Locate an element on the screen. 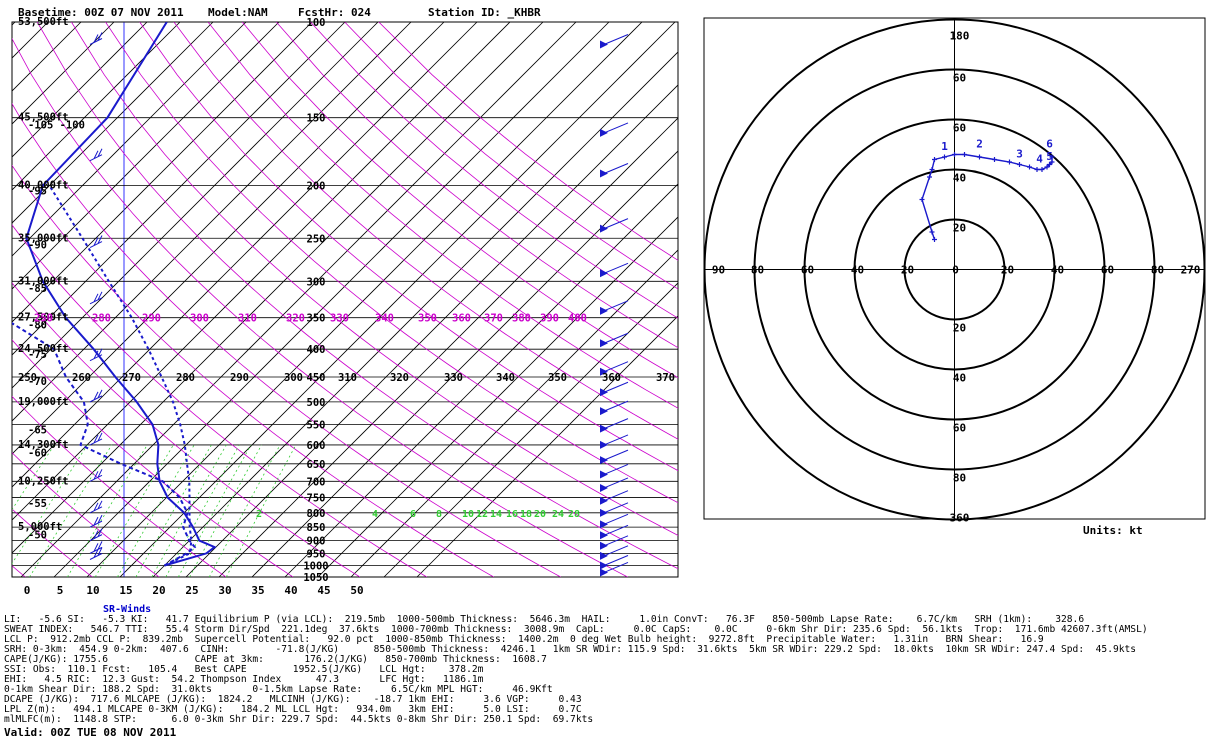 The height and width of the screenshot is (743, 1219). mixing-ratio-label: 2 is located at coordinates (259, 514).